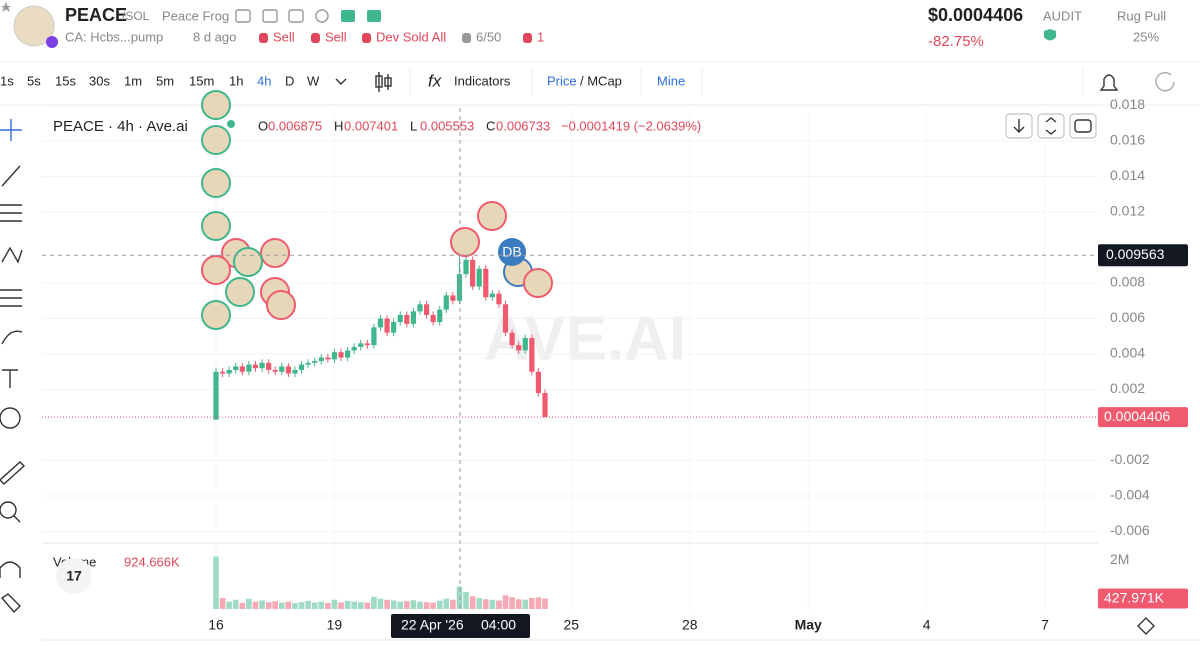  I want to click on tag: 1, so click(540, 36).